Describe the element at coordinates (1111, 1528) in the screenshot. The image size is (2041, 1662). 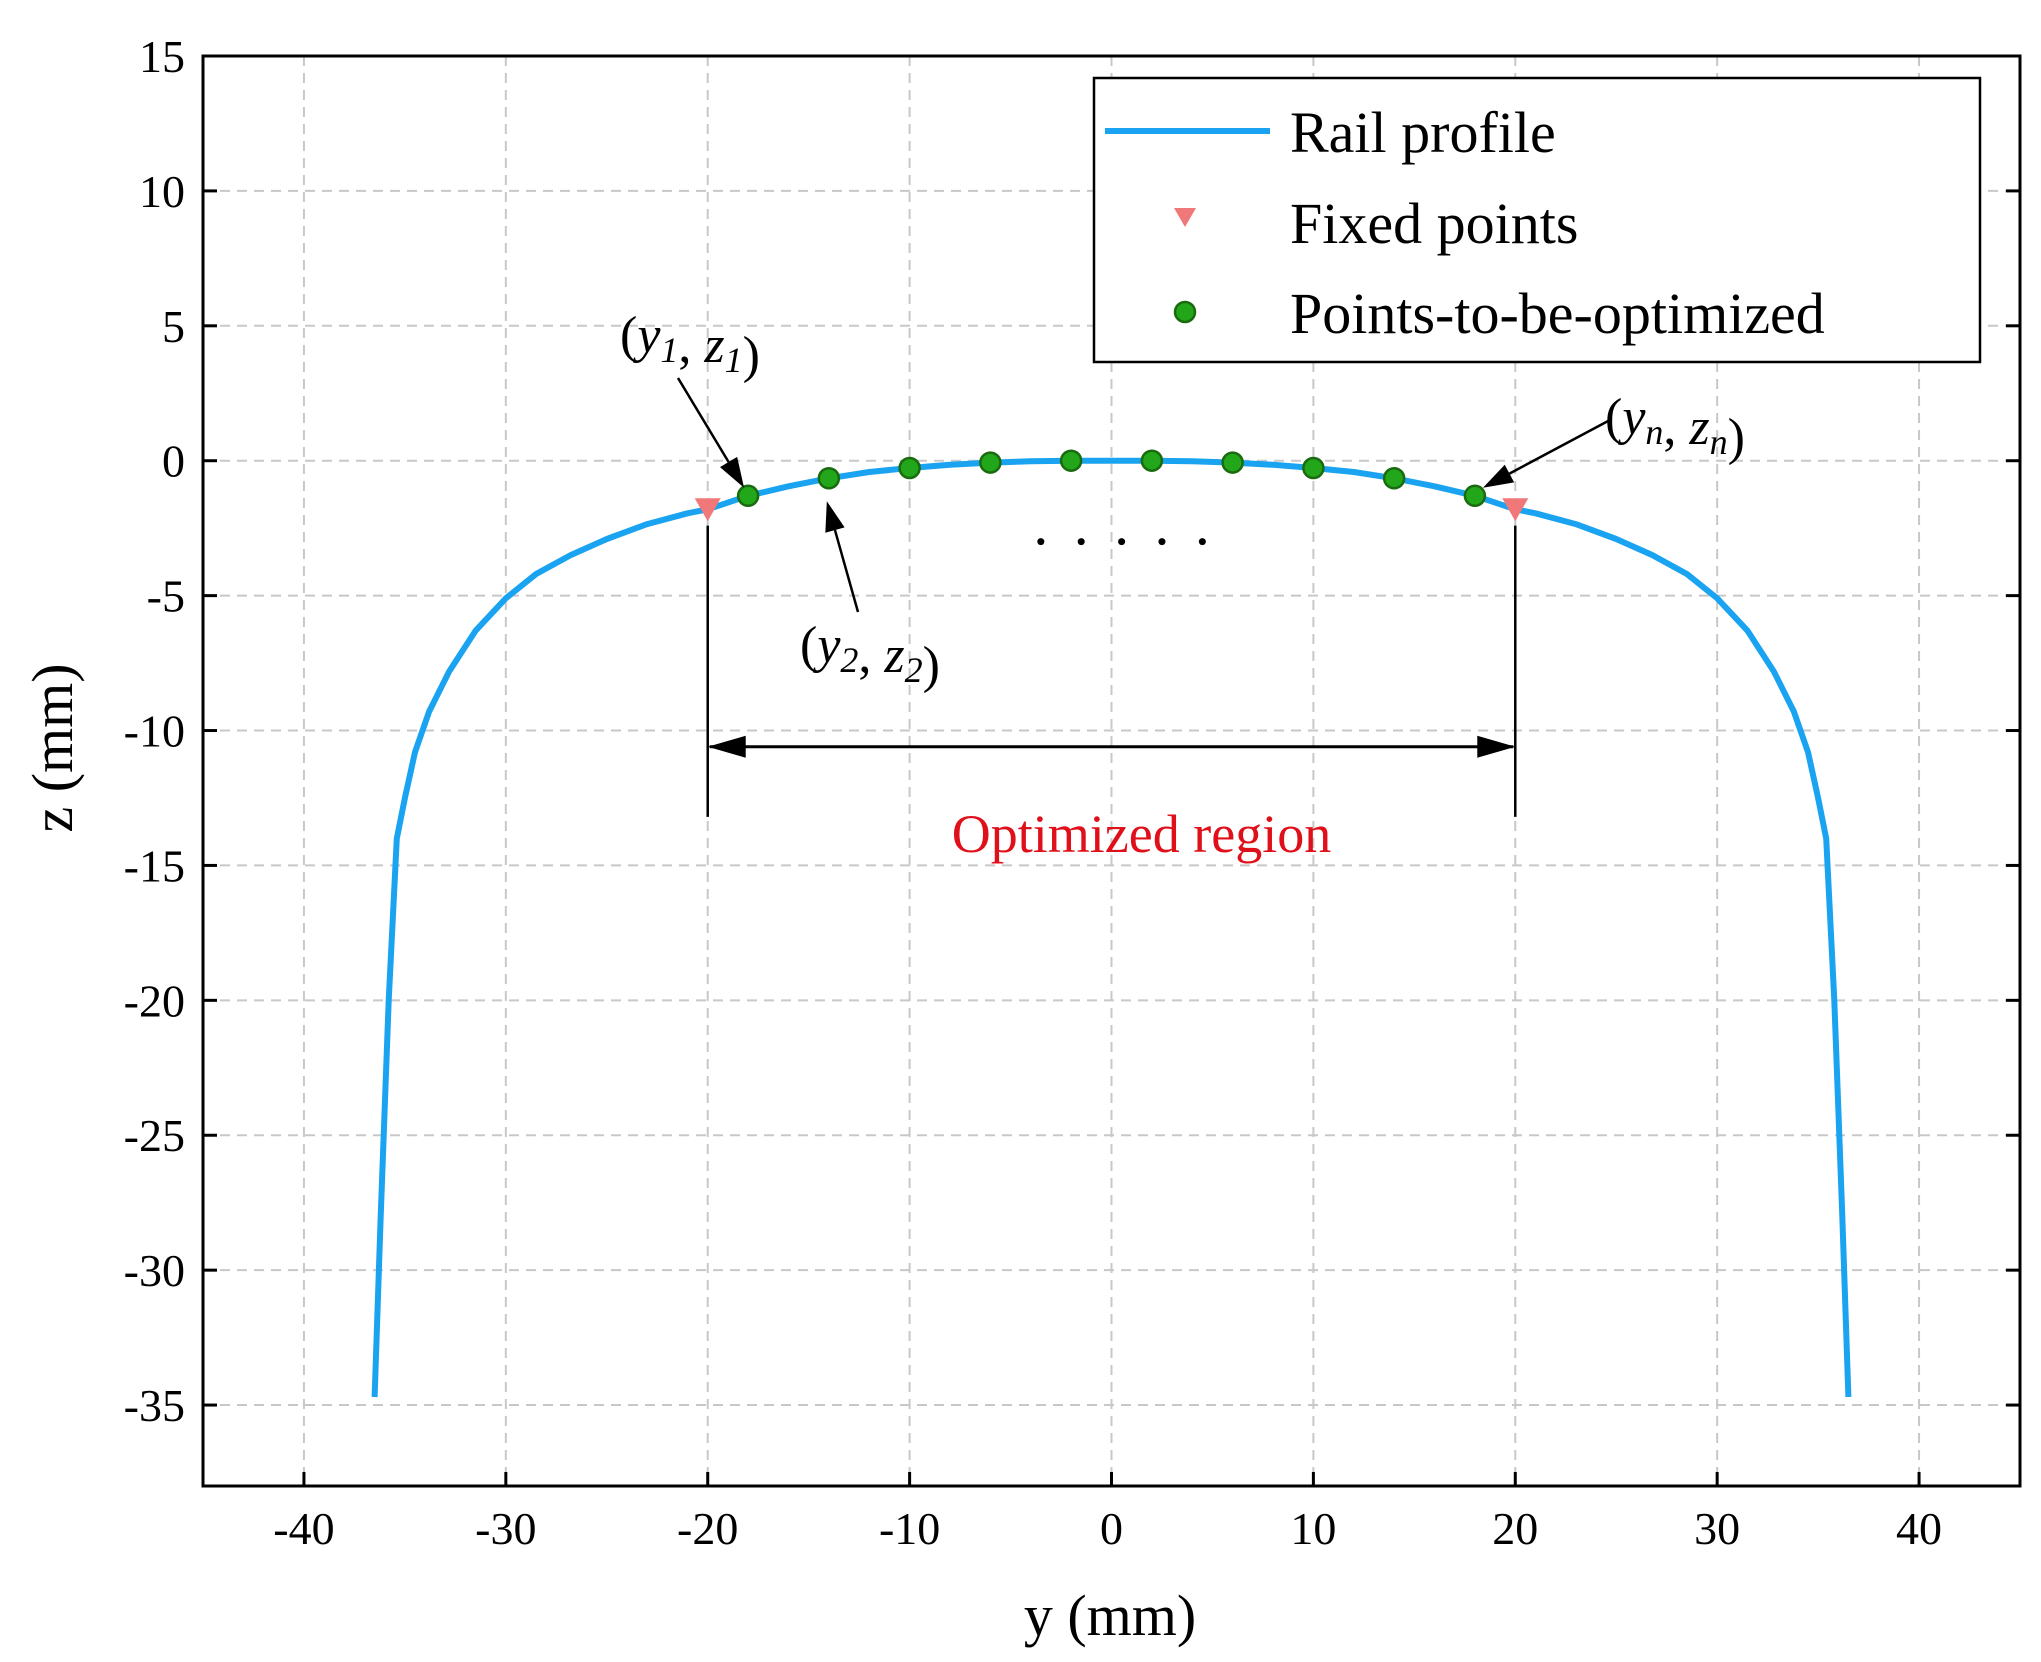
I see `x-tick-label: 0` at that location.